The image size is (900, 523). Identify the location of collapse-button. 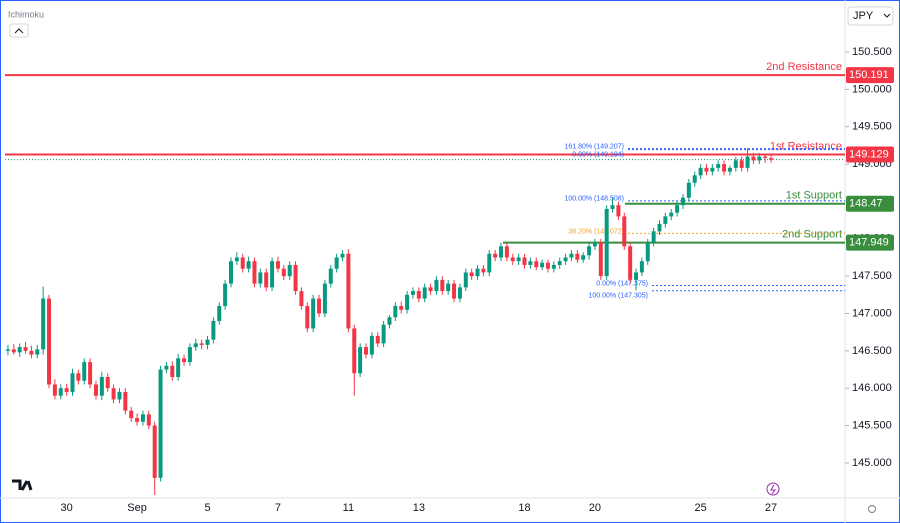
(19, 30).